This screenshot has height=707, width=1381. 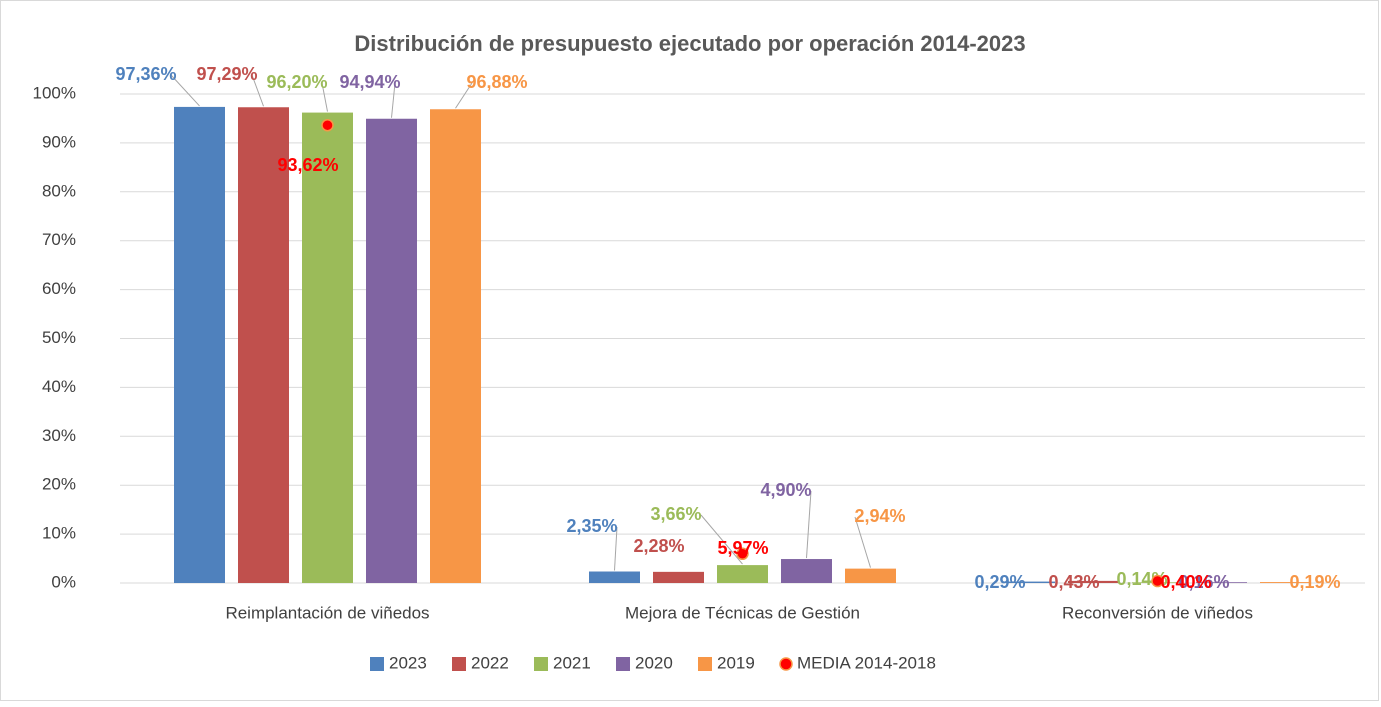 What do you see at coordinates (307, 165) in the screenshot?
I see `marker-label: 93,62%` at bounding box center [307, 165].